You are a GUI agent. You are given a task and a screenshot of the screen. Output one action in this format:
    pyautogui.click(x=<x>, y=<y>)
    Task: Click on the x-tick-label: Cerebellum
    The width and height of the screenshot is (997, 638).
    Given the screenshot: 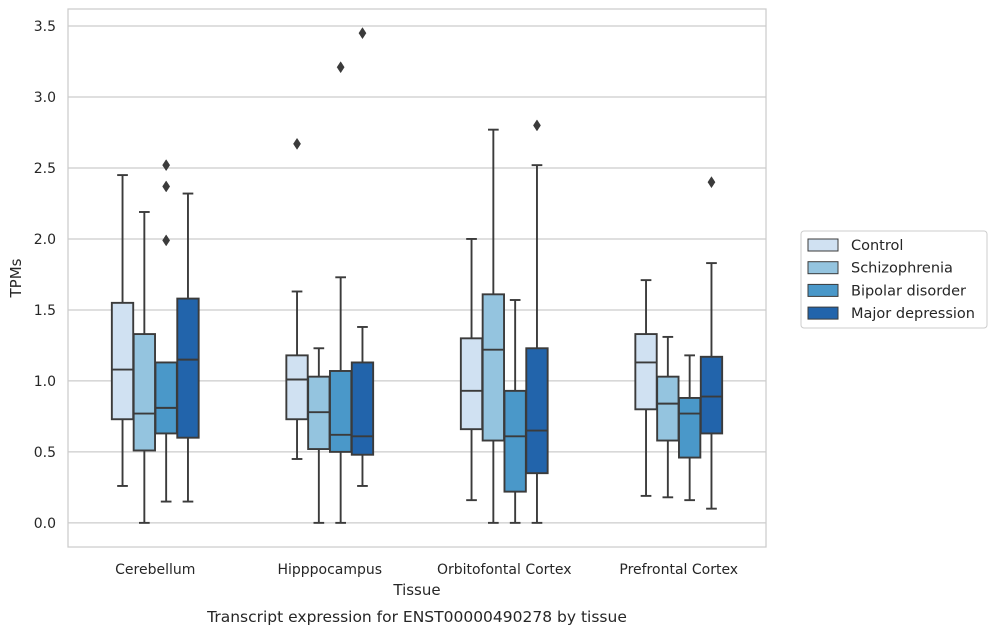 What is the action you would take?
    pyautogui.click(x=155, y=570)
    